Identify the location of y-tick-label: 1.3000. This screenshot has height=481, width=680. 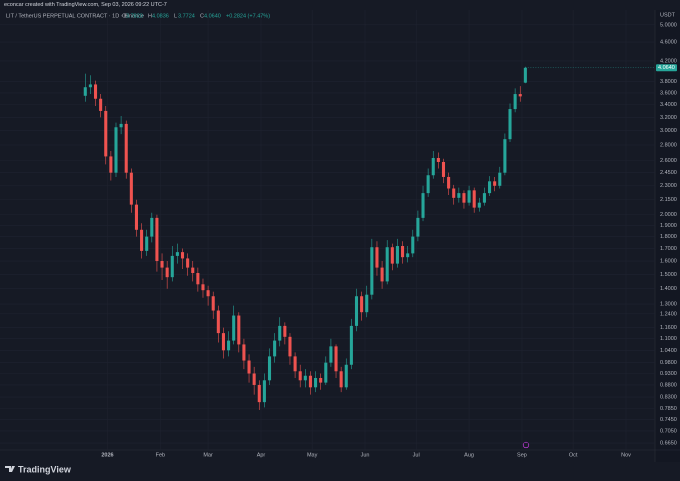
(668, 305).